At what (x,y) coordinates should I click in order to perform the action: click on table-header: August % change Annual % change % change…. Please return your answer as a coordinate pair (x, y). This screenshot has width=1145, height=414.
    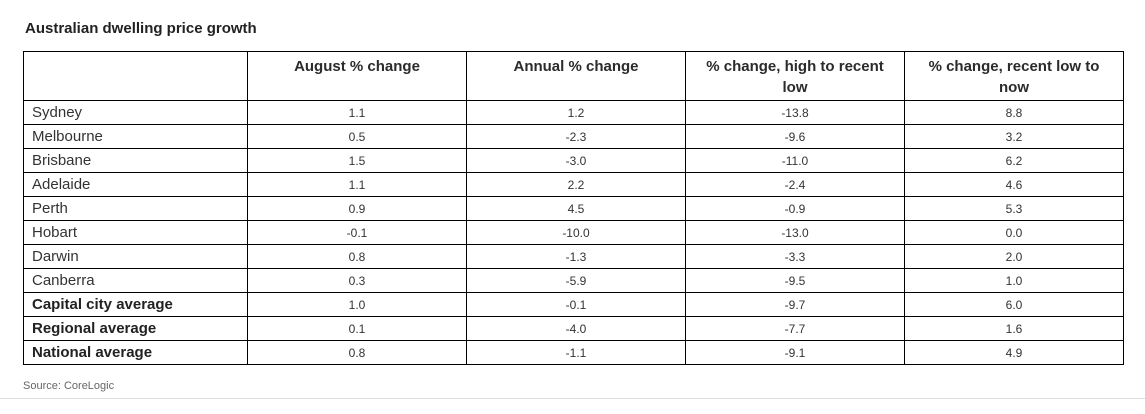
    Looking at the image, I should click on (573, 76).